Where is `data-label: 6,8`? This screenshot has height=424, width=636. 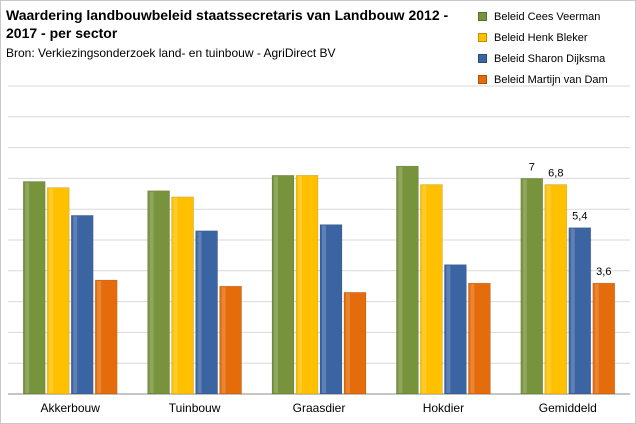
data-label: 6,8 is located at coordinates (555, 174).